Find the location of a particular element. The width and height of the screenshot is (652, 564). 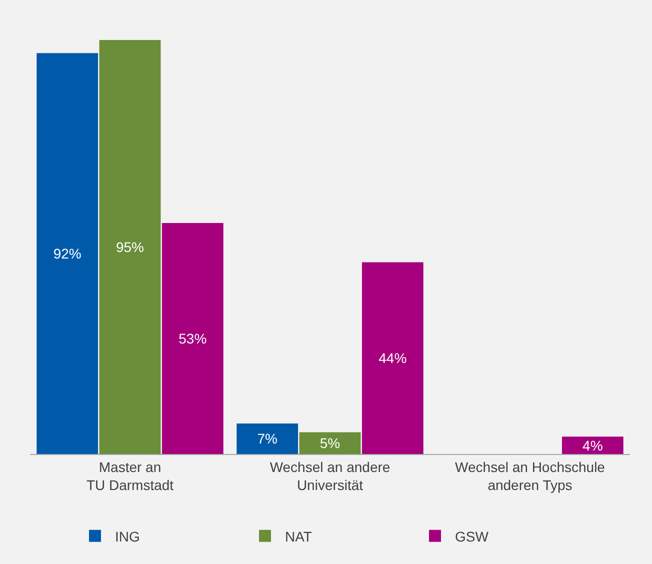

data-label: 44% is located at coordinates (392, 358).